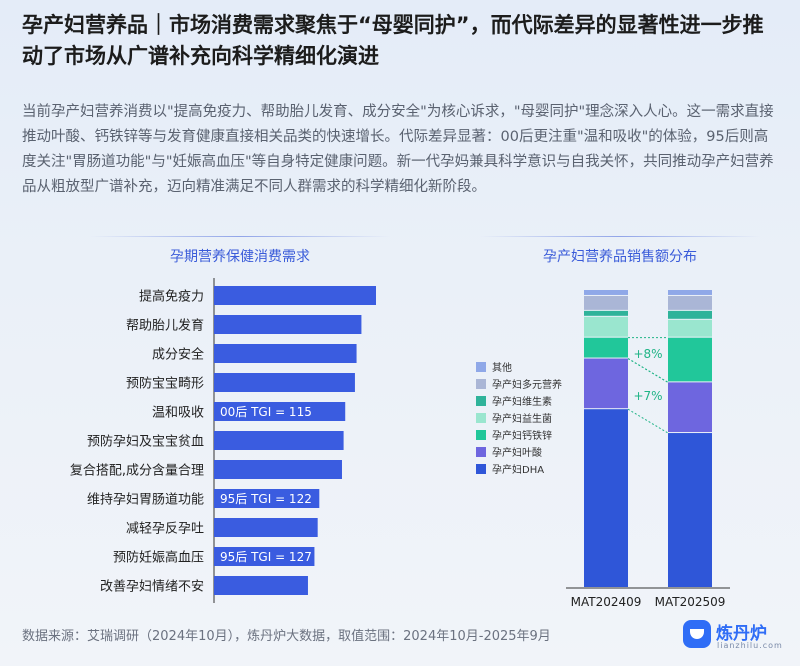  I want to click on brand-logo: 炼丹炉 lianzhilu.com, so click(738, 636).